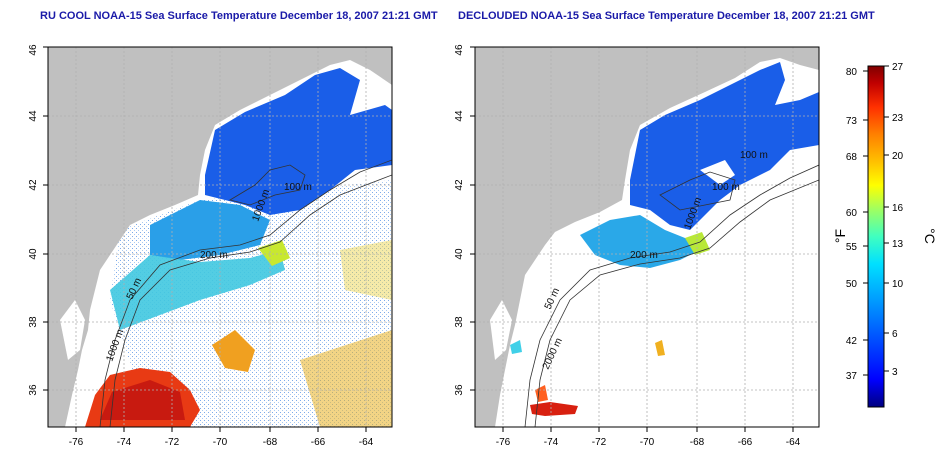 The height and width of the screenshot is (475, 950). I want to click on x-axis-right, so click(648, 429).